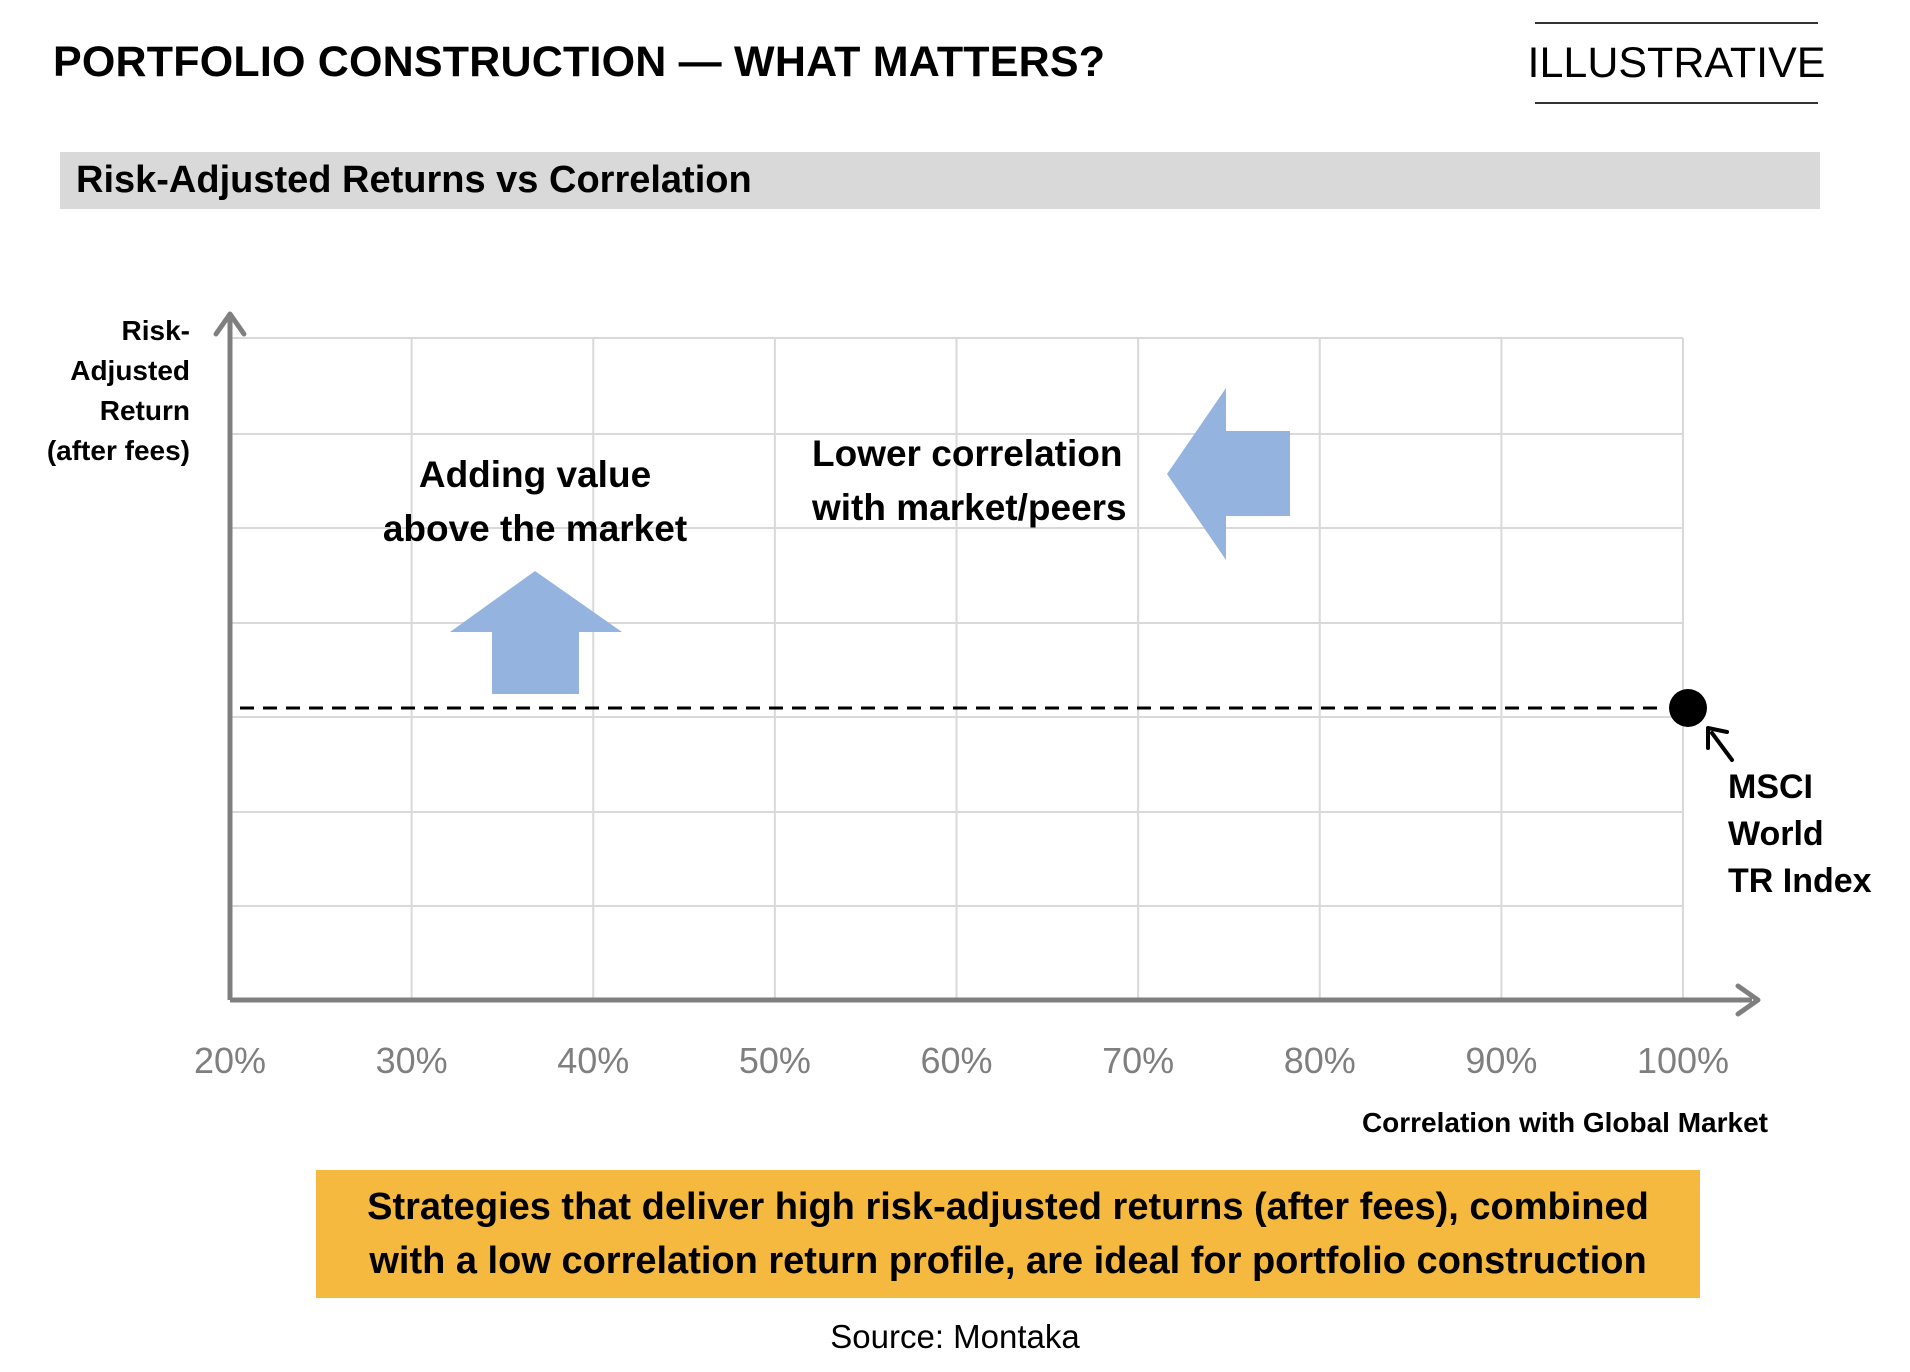 The width and height of the screenshot is (1910, 1372). I want to click on page-title: PORTFOLIO CONSTRUCTION — WHAT MATTERS?, so click(579, 62).